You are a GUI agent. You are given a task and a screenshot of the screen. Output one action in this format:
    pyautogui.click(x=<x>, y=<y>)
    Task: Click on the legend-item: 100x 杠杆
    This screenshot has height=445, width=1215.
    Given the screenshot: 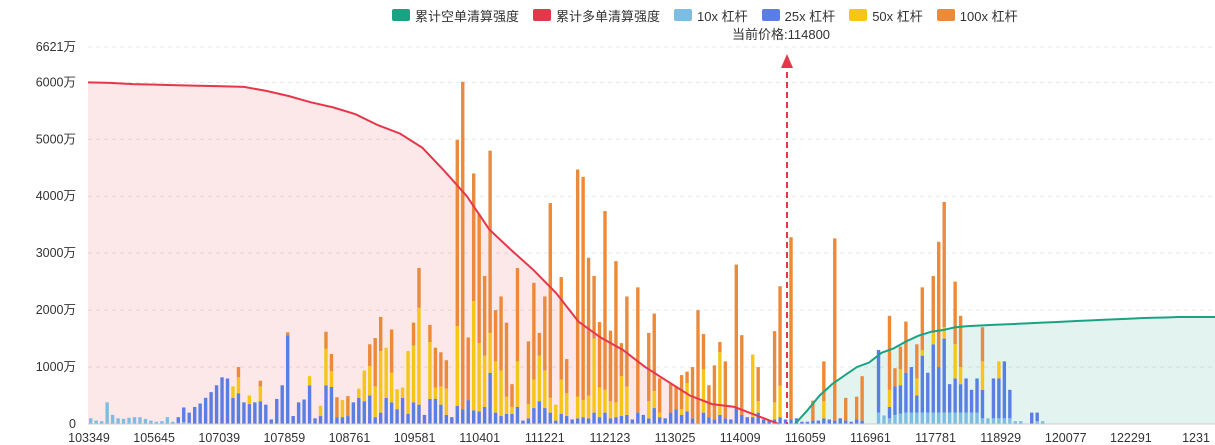 What is the action you would take?
    pyautogui.click(x=977, y=15)
    